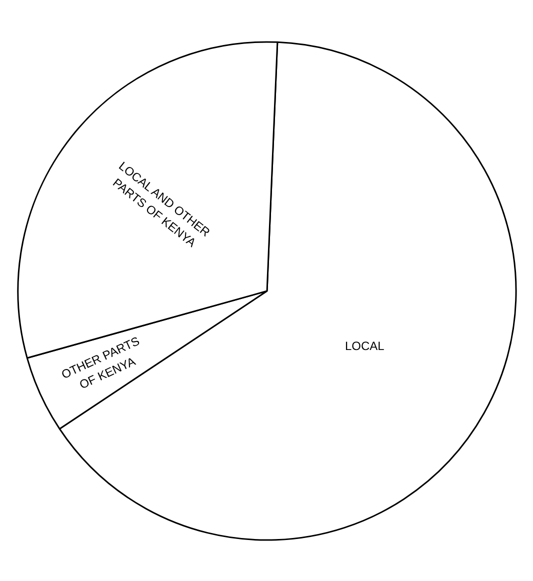  Describe the element at coordinates (364, 345) in the screenshot. I see `slice-label: LOCAL` at that location.